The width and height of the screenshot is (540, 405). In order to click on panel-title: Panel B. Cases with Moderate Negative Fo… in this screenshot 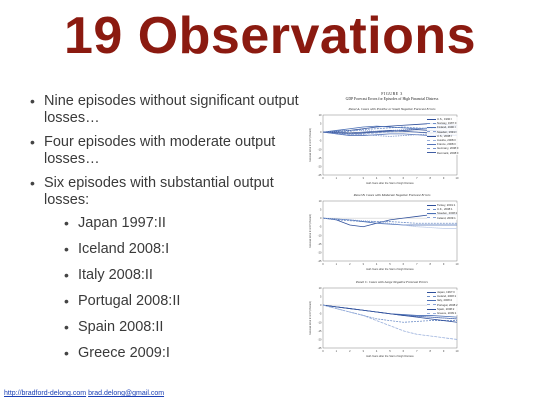, I will do `click(392, 195)`.